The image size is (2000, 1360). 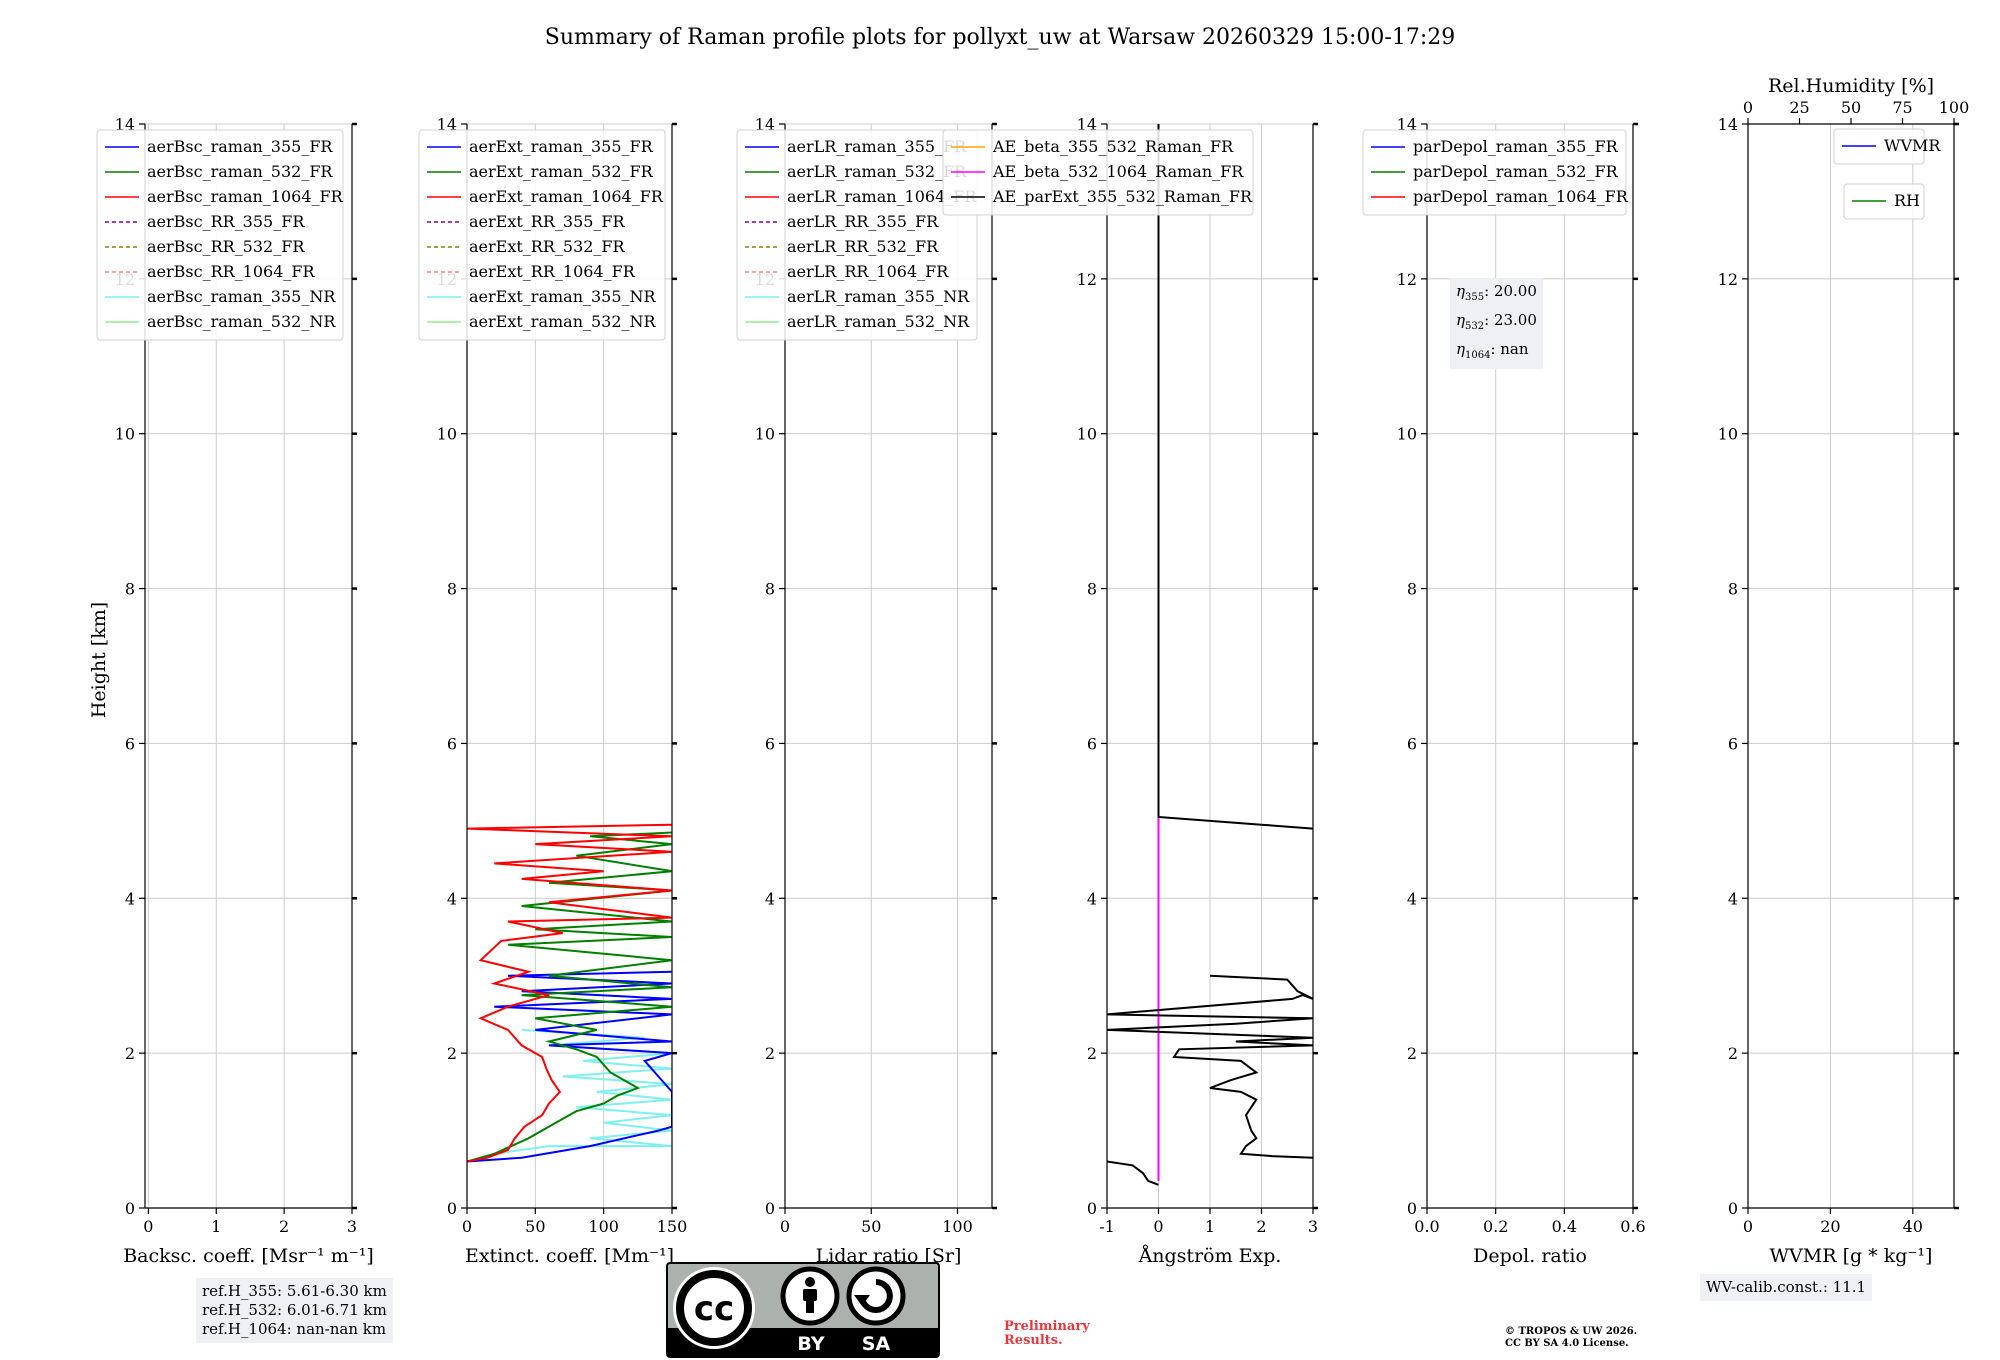 I want to click on x-top-tick-label: 25, so click(x=1799, y=107).